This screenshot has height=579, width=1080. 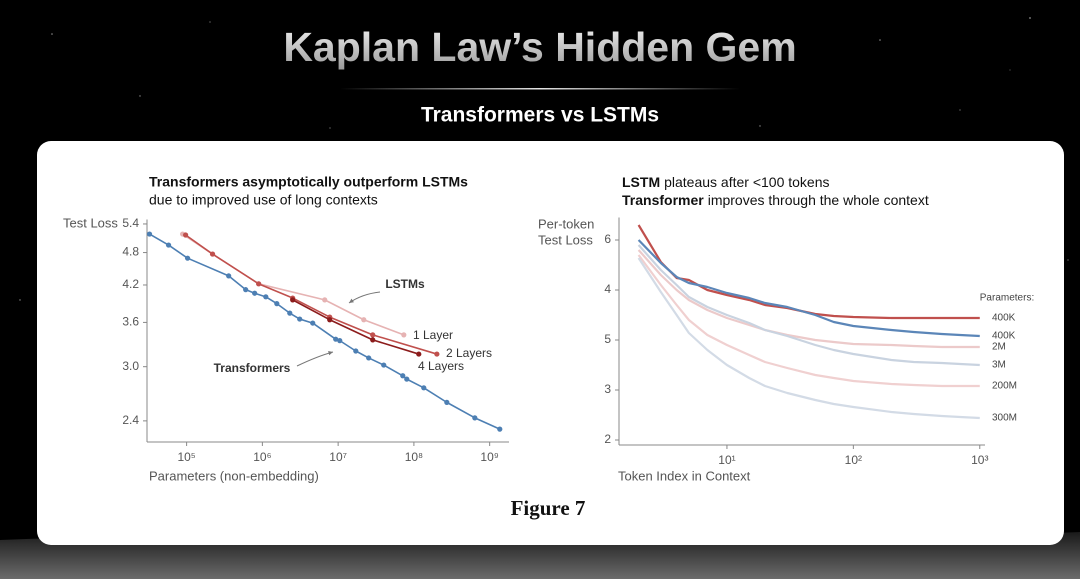 What do you see at coordinates (433, 335) in the screenshot?
I see `series-label: 1 Layer` at bounding box center [433, 335].